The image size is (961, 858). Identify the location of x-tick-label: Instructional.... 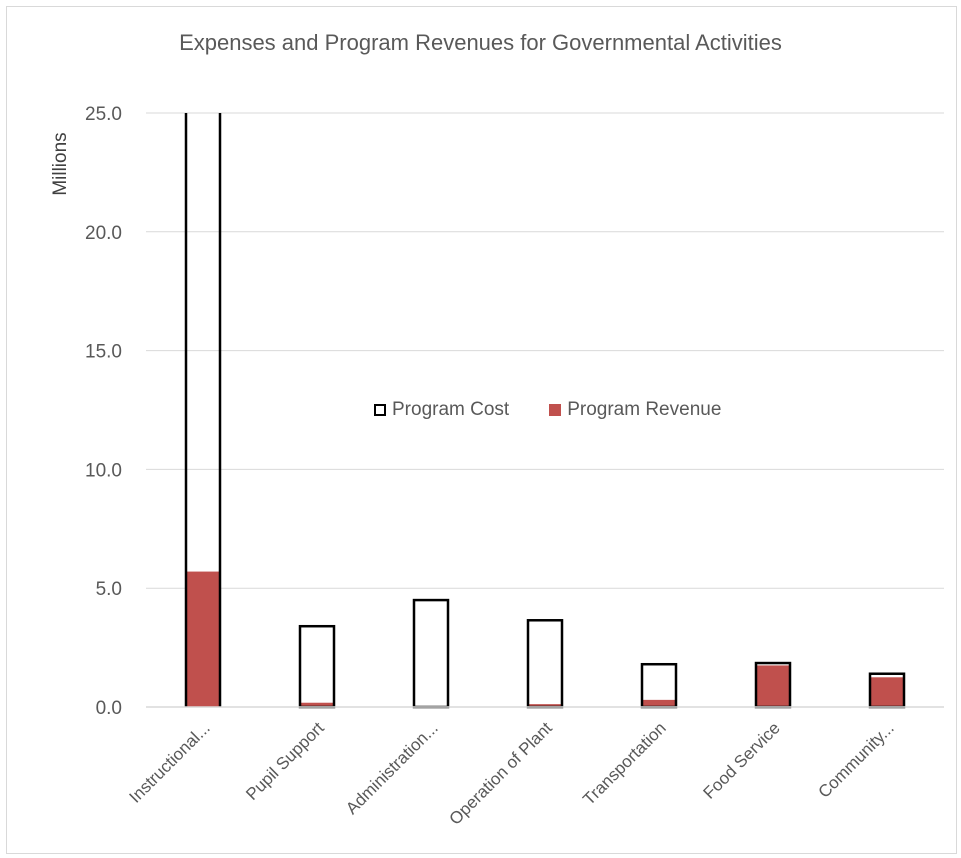
(170, 762).